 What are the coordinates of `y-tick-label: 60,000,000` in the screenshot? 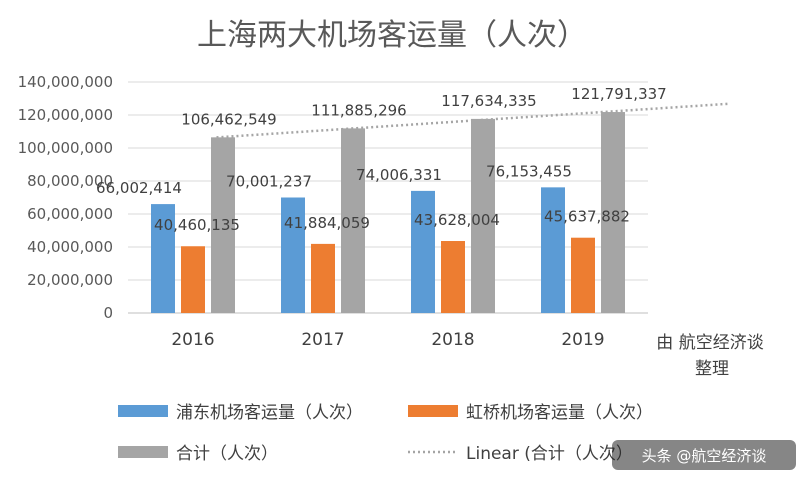 It's located at (70, 214).